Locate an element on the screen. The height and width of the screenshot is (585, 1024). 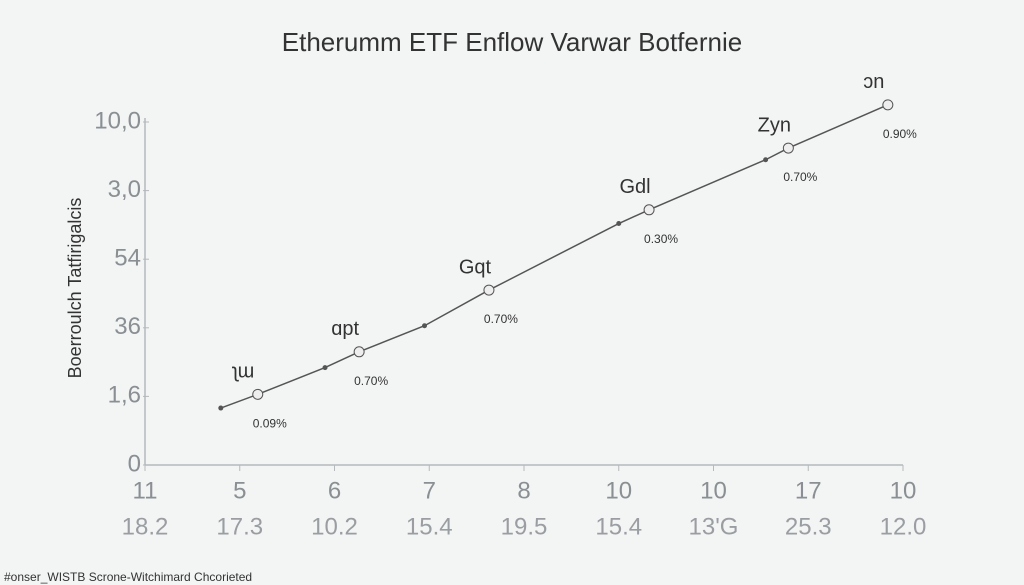
y-tick-label: 36 is located at coordinates (127, 326).